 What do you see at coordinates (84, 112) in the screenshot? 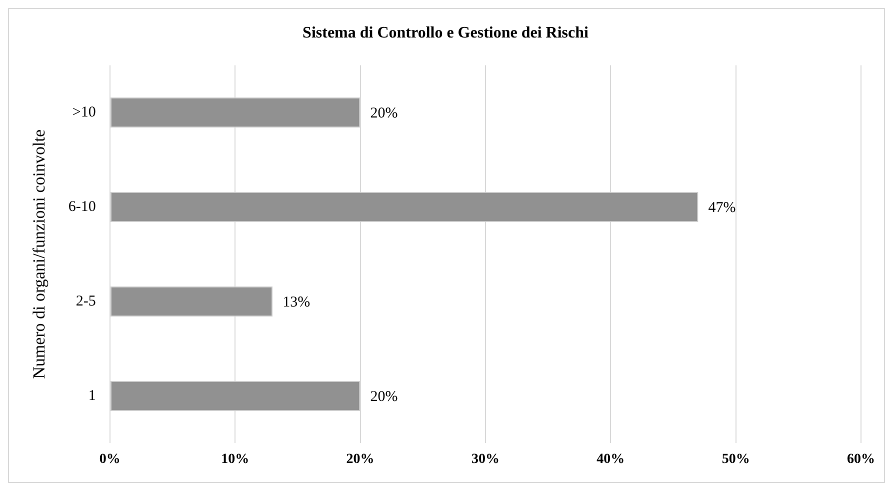
I see `y-tick-label: >10` at bounding box center [84, 112].